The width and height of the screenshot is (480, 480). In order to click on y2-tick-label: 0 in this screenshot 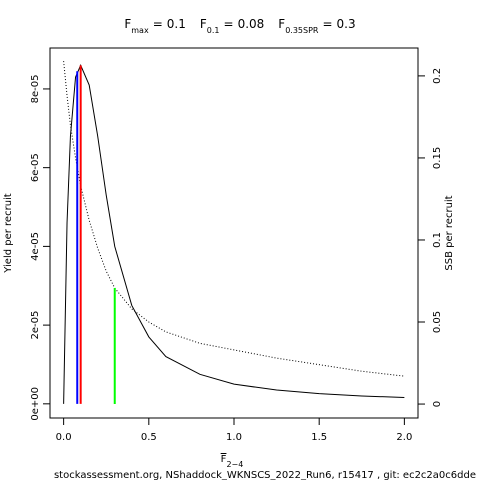, I will do `click(437, 404)`.